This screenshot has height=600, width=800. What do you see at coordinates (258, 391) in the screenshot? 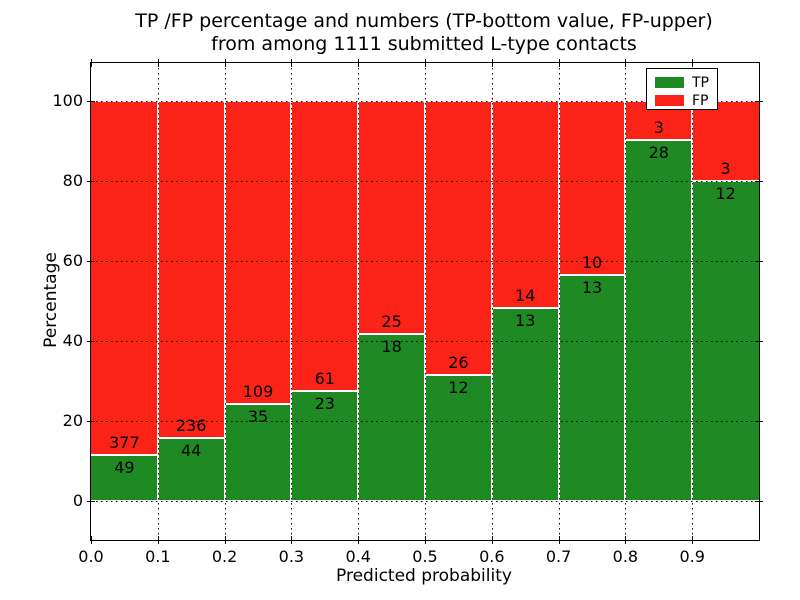
I see `fp-count-label: 109` at bounding box center [258, 391].